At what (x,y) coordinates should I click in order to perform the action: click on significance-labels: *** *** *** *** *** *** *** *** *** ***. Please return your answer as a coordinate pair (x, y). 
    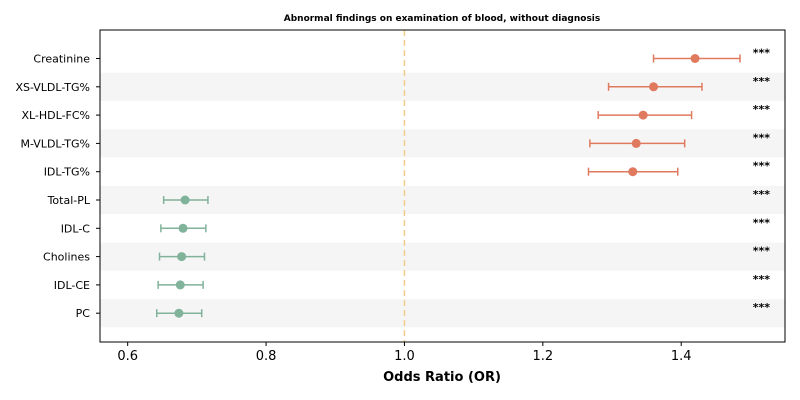
    Looking at the image, I should click on (762, 181).